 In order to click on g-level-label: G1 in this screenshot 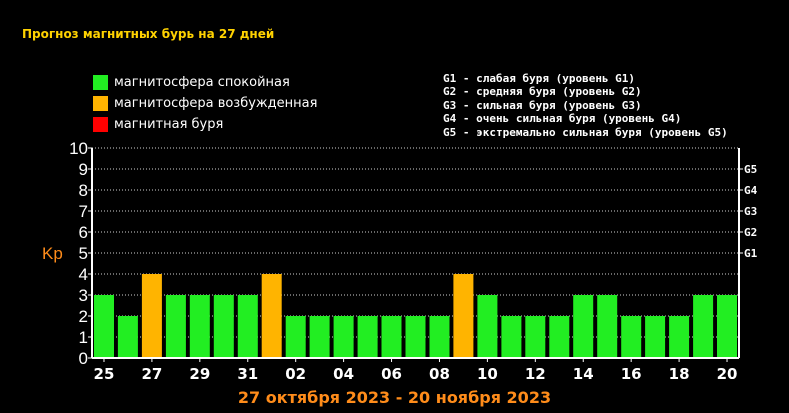, I will do `click(751, 253)`.